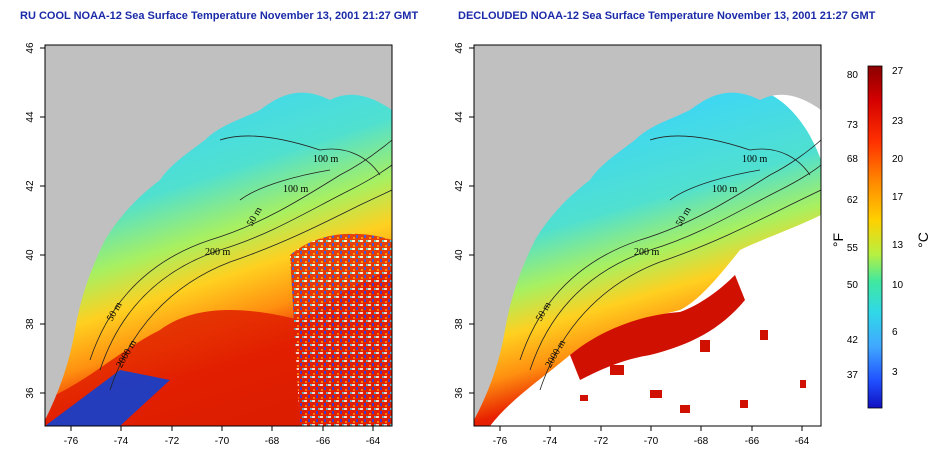  I want to click on fahrenheit-tick-label: 42, so click(853, 340).